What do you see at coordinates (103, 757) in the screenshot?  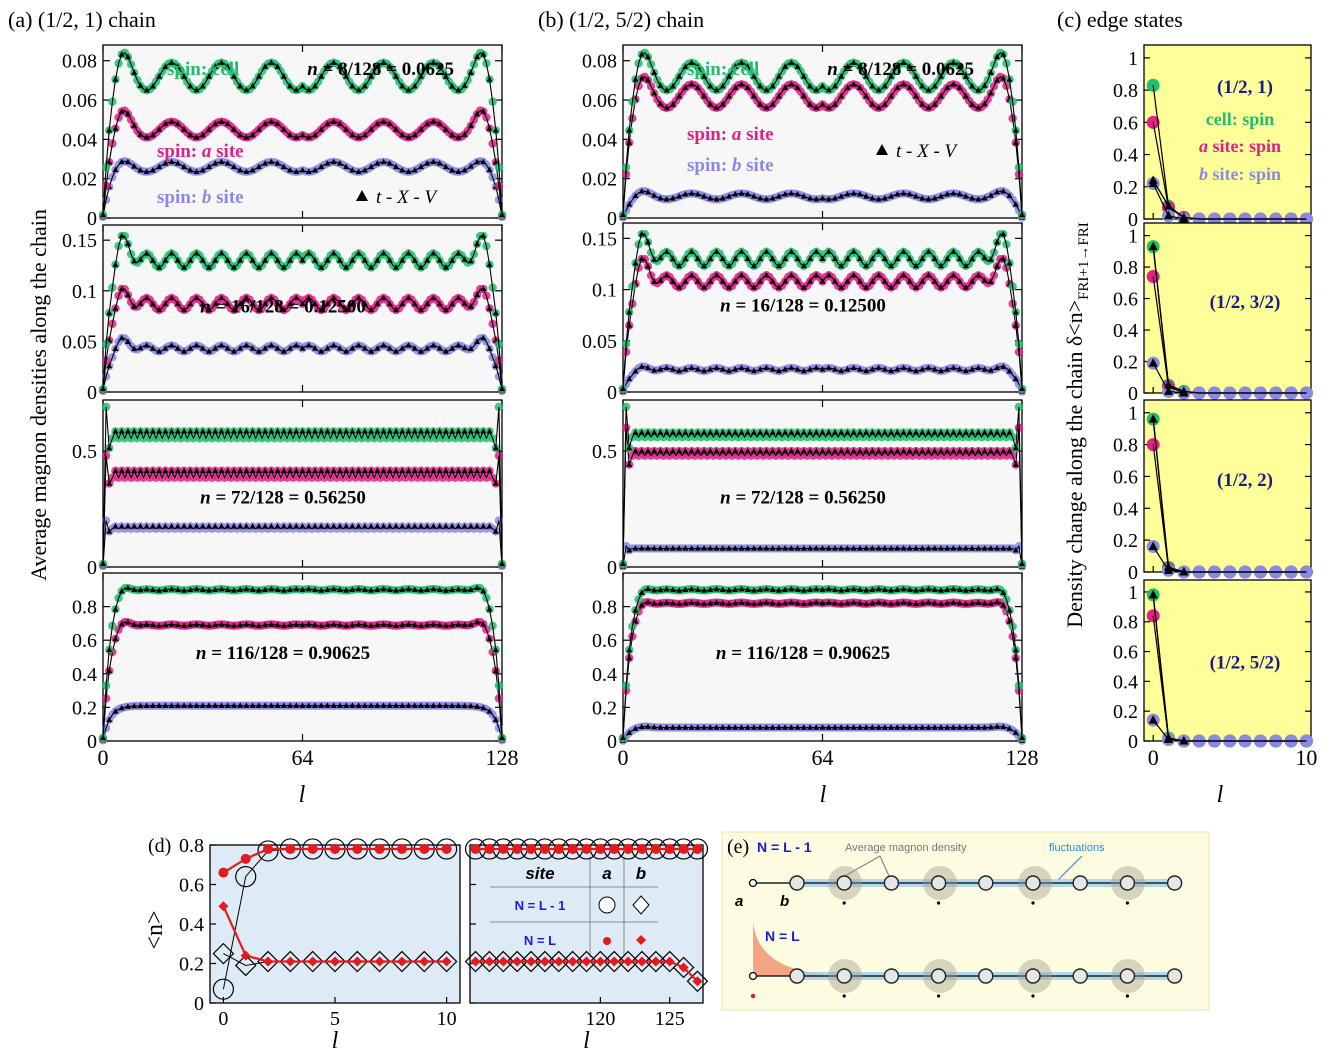 I see `x-tick-label: 0` at bounding box center [103, 757].